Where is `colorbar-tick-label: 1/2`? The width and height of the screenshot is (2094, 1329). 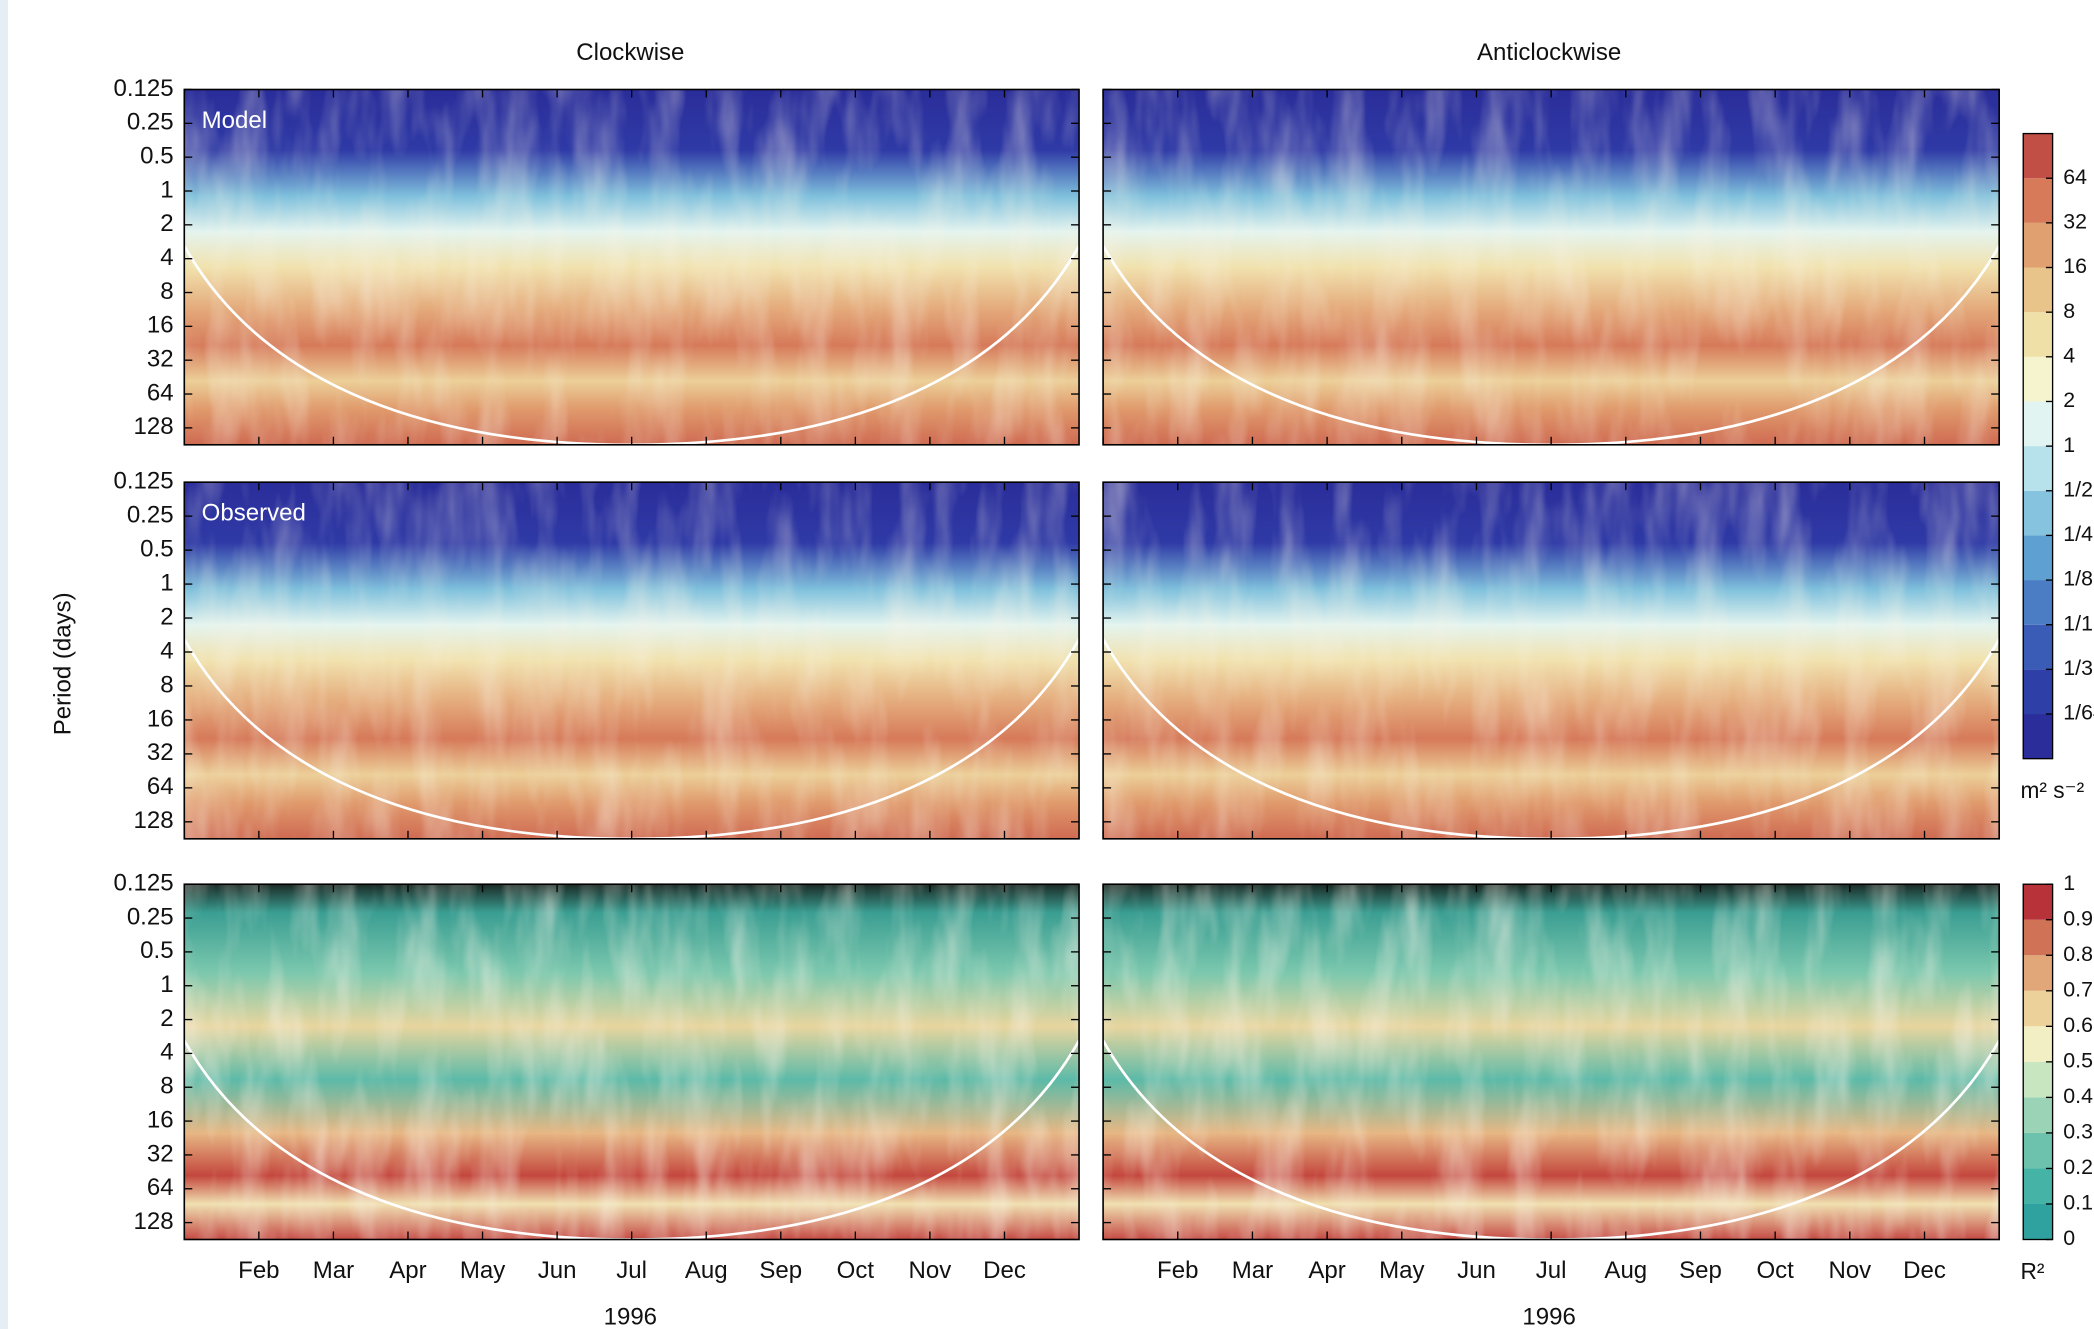 colorbar-tick-label: 1/2 is located at coordinates (2078, 489).